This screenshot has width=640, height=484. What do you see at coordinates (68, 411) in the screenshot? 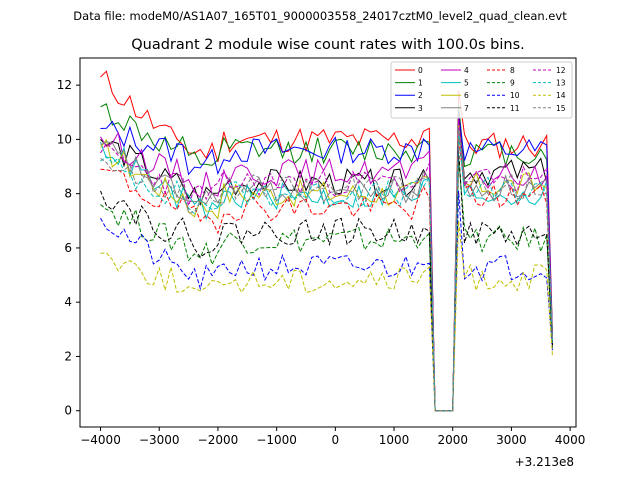
I see `y-tick-label: 0` at bounding box center [68, 411].